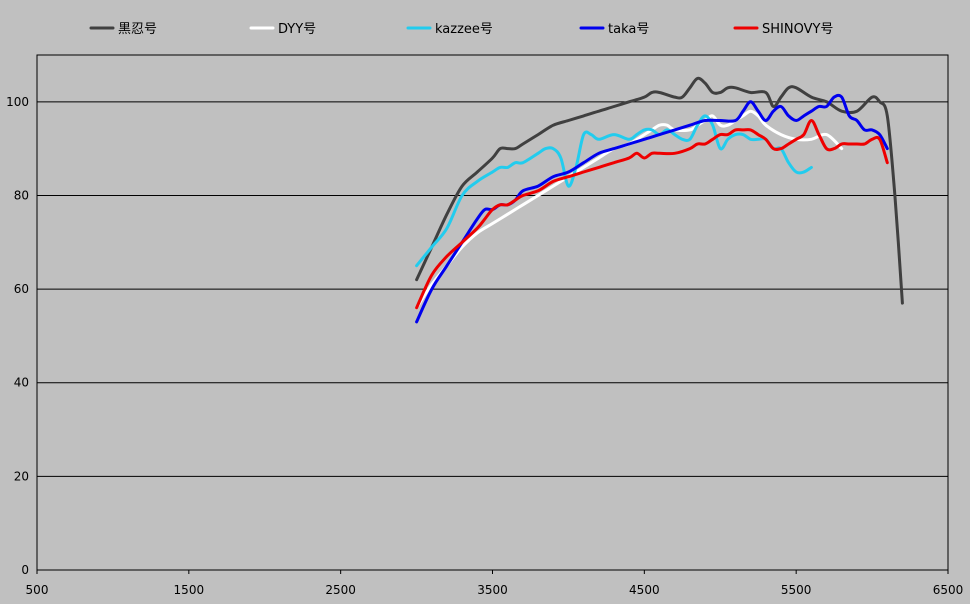  What do you see at coordinates (21, 289) in the screenshot?
I see `y-tick-label: 60` at bounding box center [21, 289].